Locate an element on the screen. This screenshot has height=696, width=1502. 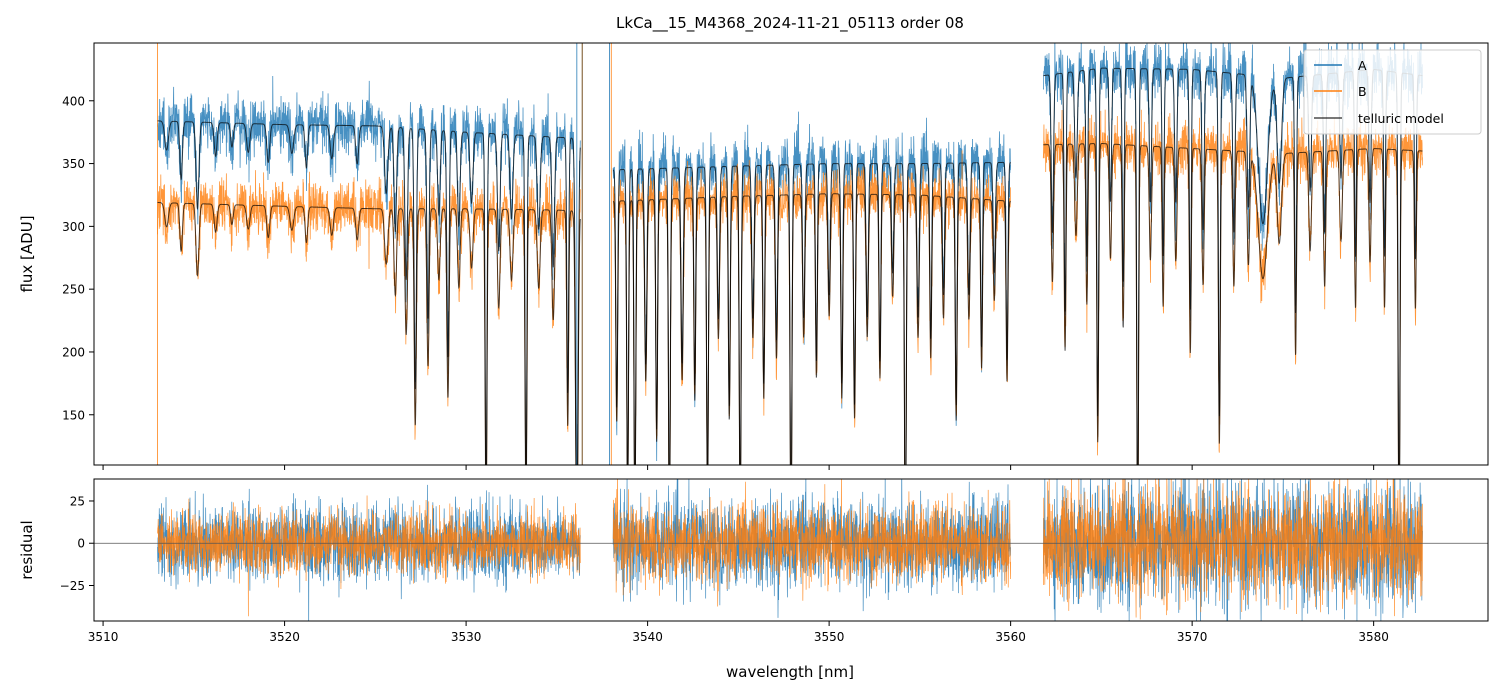
x-axis-label: wavelength [nm] is located at coordinates (790, 672).